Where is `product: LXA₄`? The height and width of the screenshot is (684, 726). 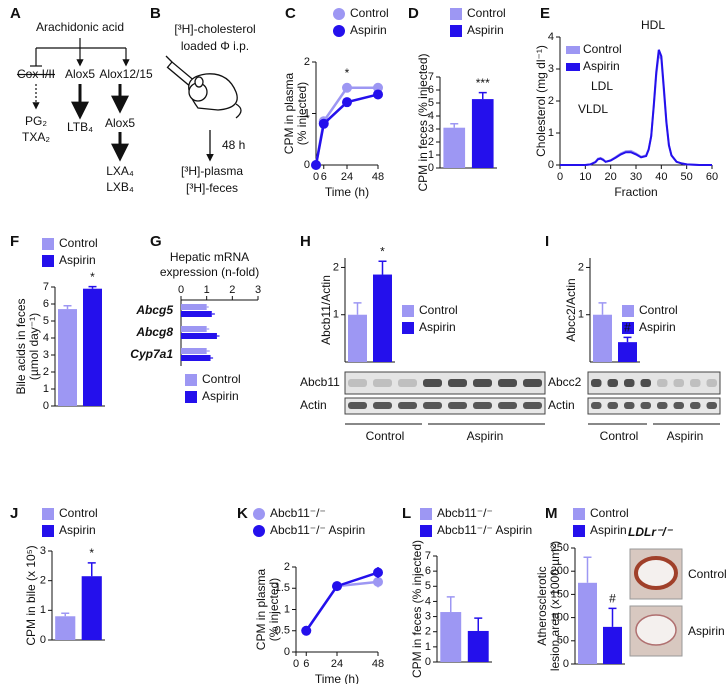 product: LXA₄ is located at coordinates (120, 171).